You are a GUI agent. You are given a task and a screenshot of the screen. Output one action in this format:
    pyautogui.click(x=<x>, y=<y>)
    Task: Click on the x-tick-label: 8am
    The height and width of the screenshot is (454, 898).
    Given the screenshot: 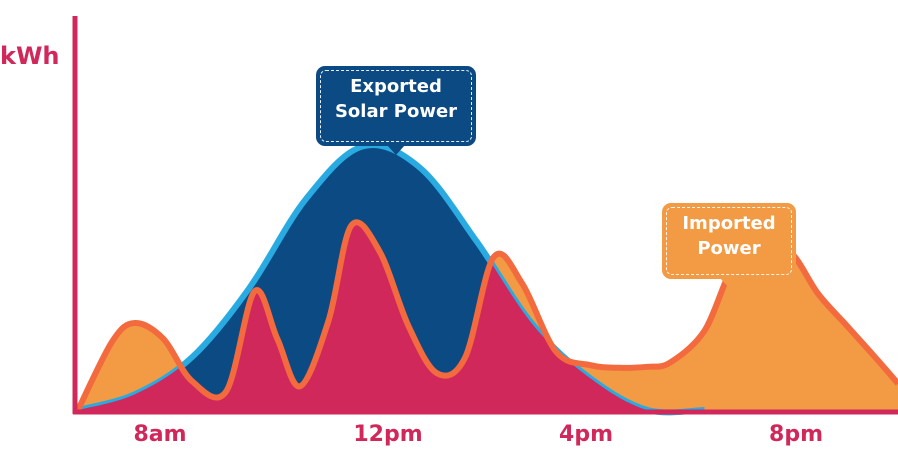 What is the action you would take?
    pyautogui.click(x=160, y=434)
    